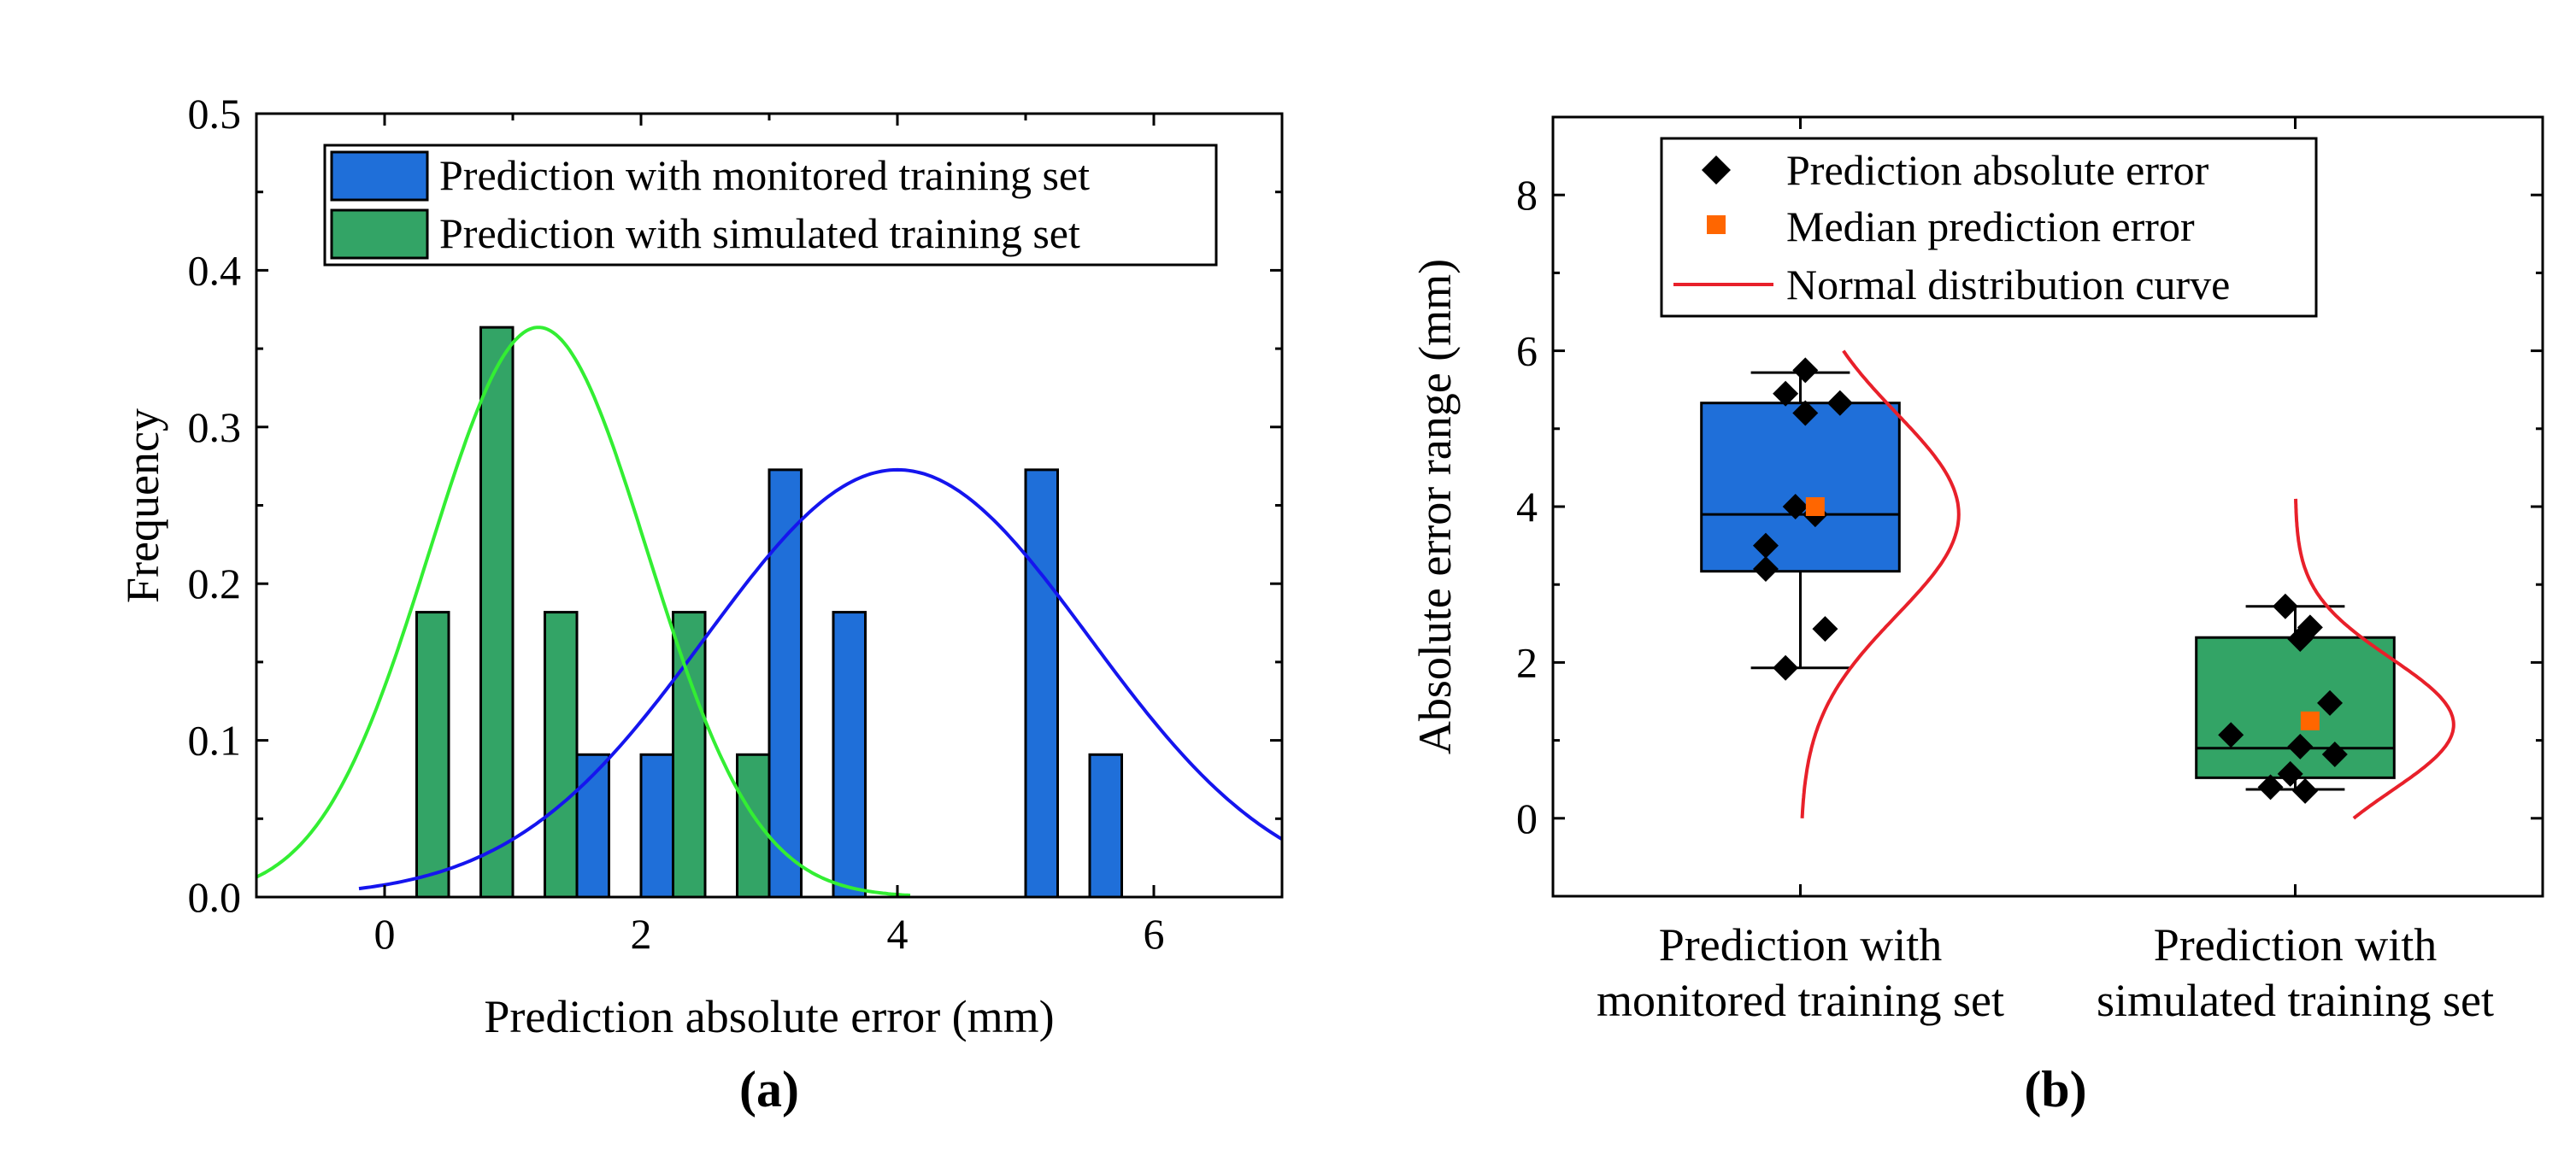 This screenshot has height=1173, width=2576. I want to click on y-tick-label: 6, so click(1527, 351).